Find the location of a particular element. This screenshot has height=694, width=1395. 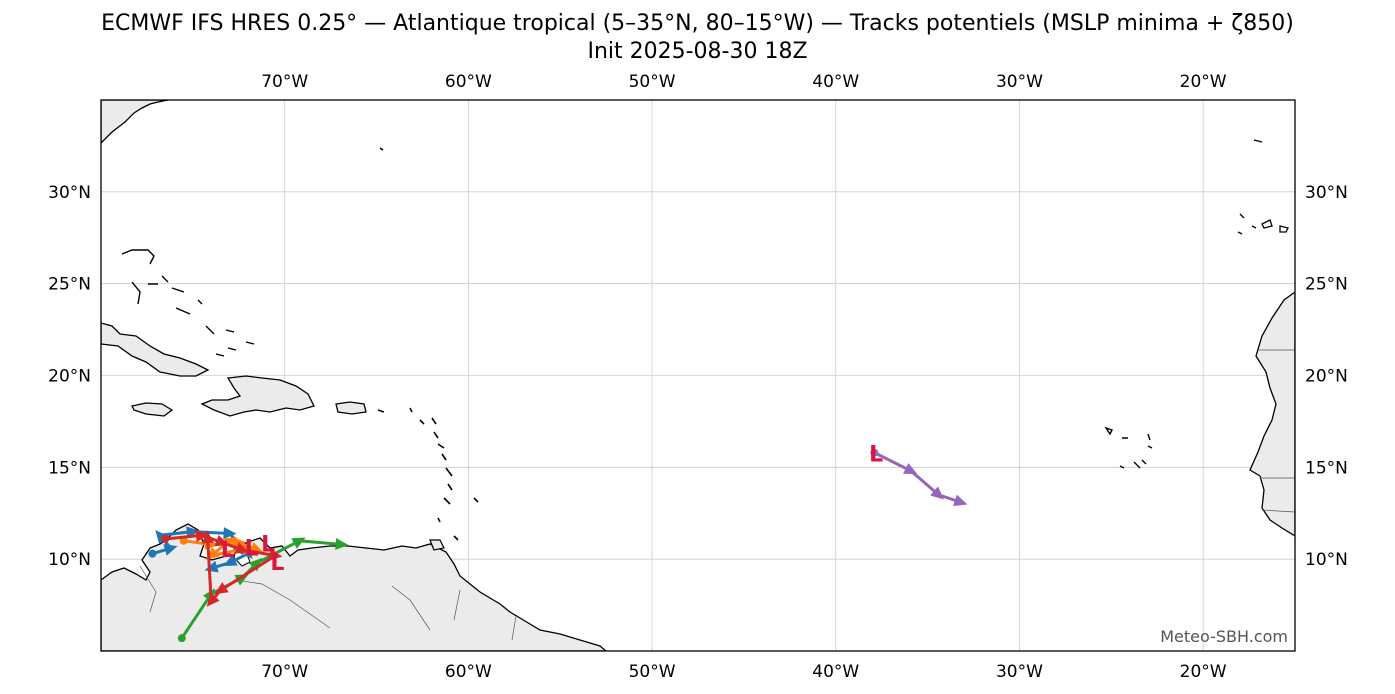

lon-label-bottom: 70°W is located at coordinates (284, 672).